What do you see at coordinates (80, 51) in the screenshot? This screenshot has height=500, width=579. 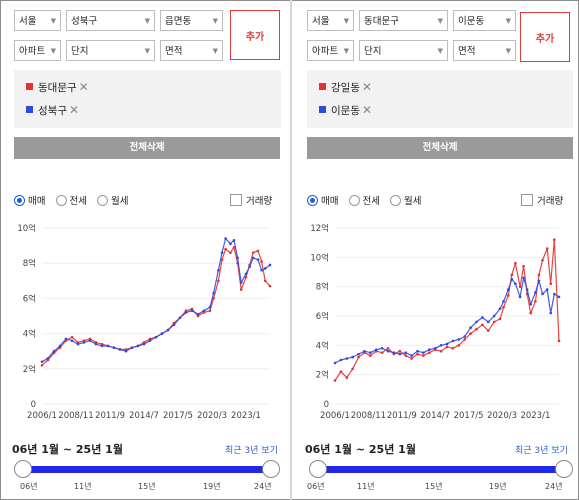 I see `complex-select-value: 단지` at bounding box center [80, 51].